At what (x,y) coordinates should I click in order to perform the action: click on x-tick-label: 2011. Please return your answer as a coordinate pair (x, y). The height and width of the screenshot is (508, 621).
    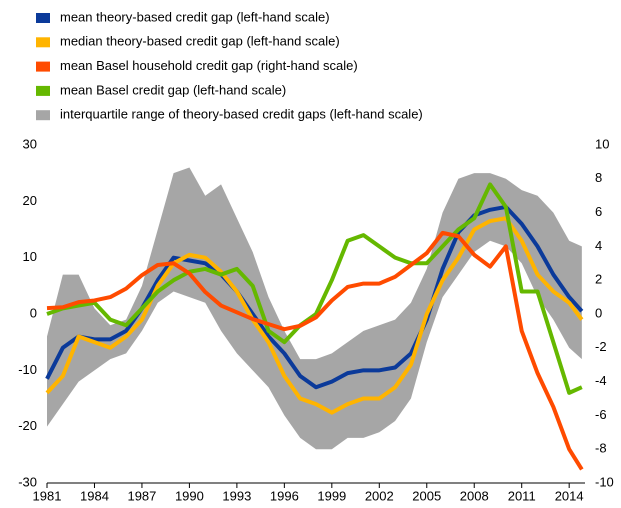
    Looking at the image, I should click on (522, 495).